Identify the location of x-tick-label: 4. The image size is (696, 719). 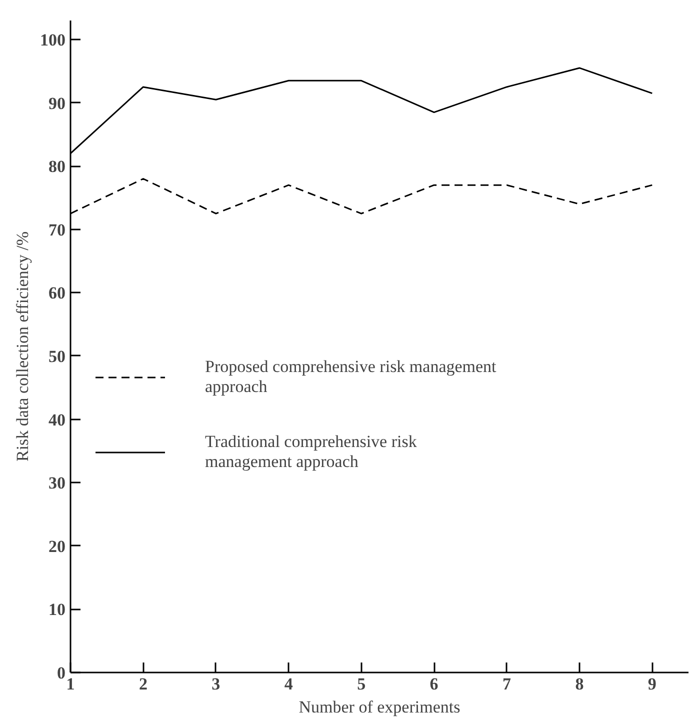
(289, 684).